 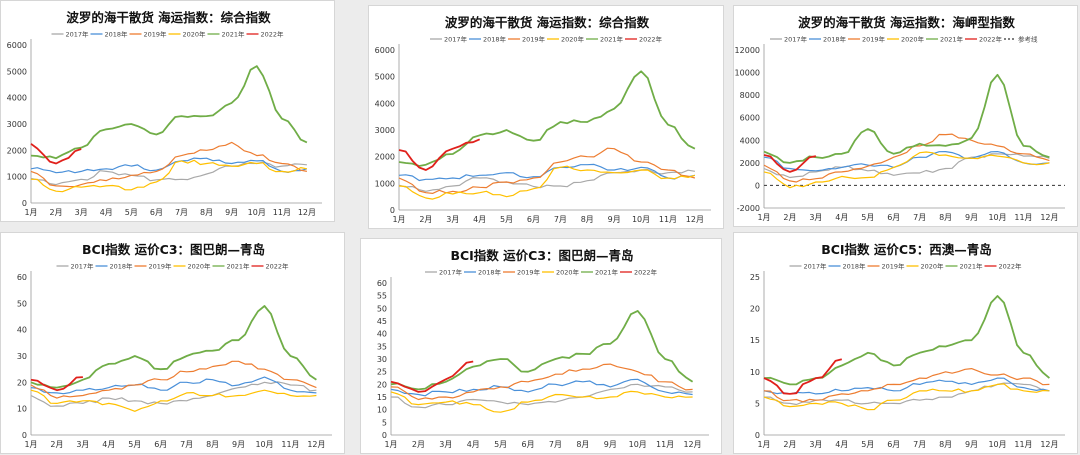 I want to click on y-tick-label: 30, so click(x=382, y=359).